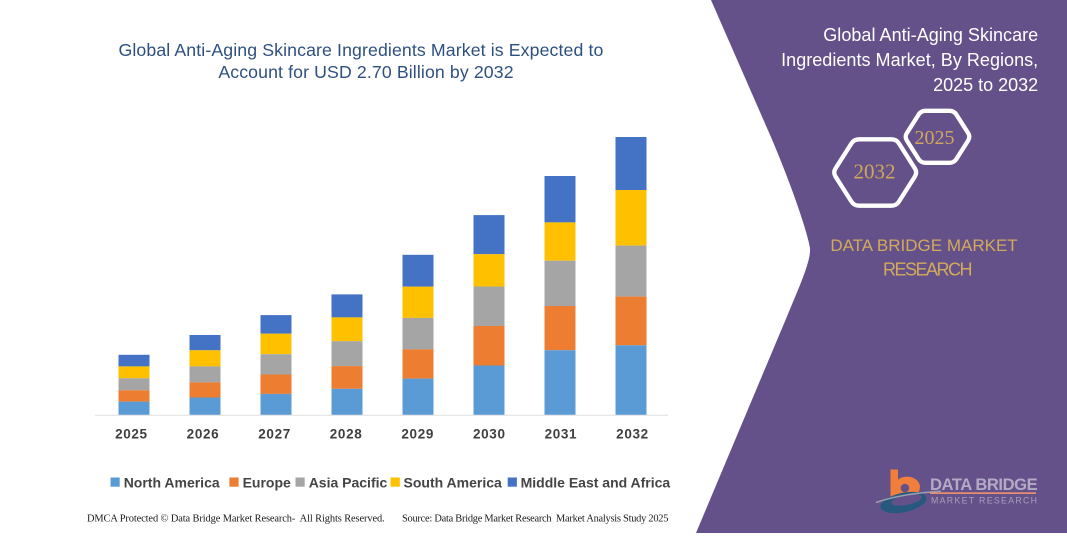 The image size is (1067, 538). I want to click on svg-text: Middle East and Africa, so click(596, 482).